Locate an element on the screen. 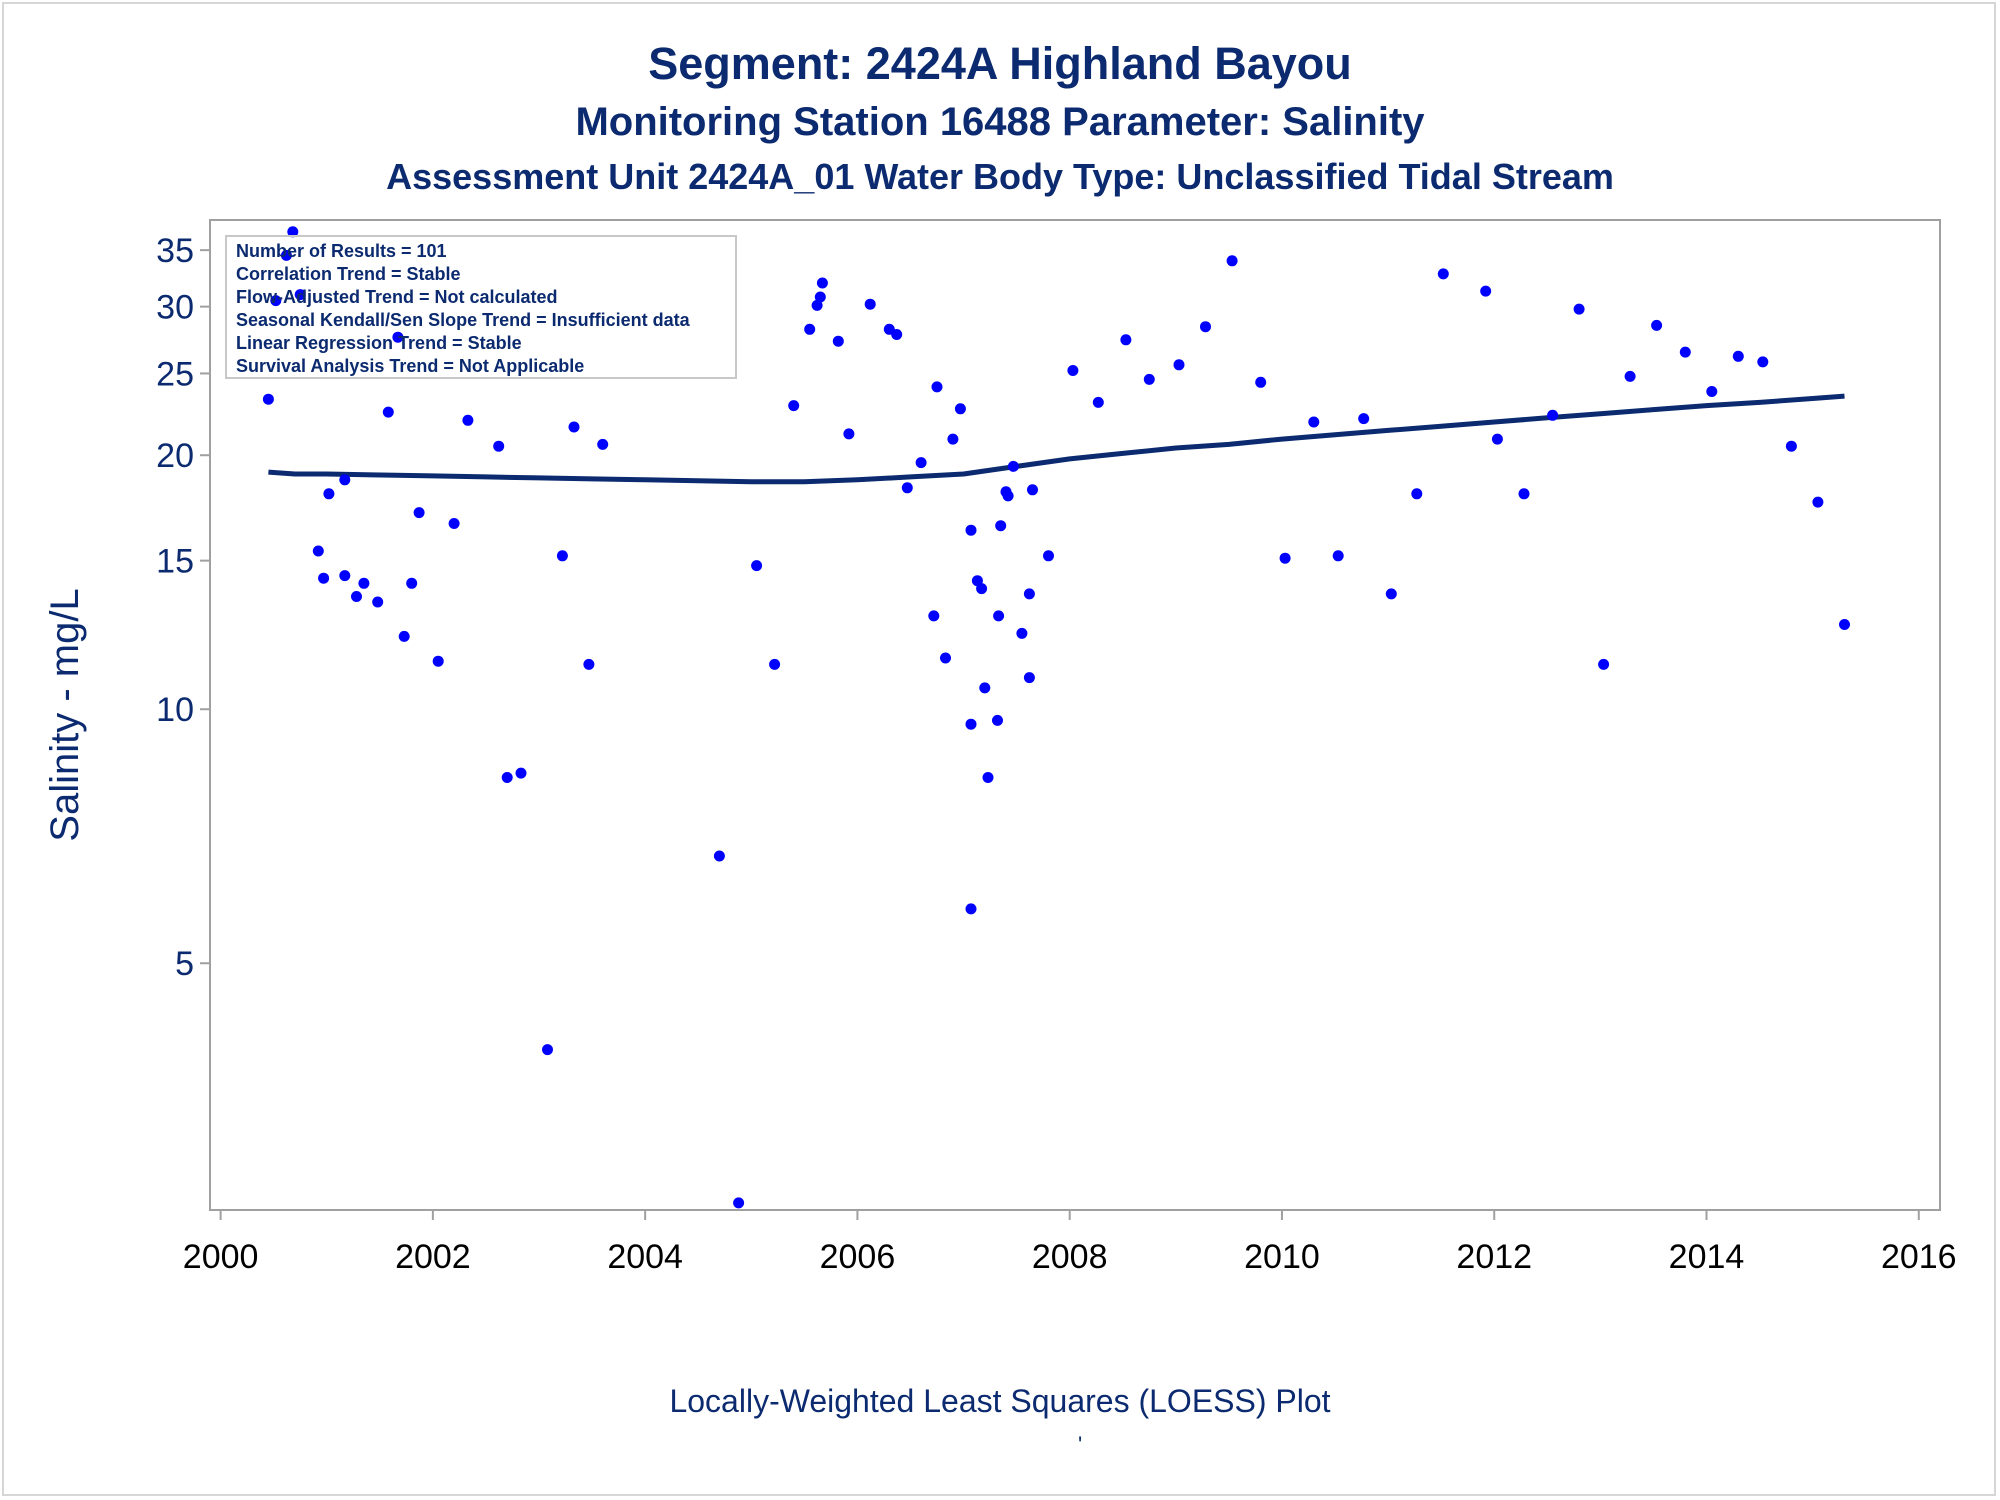 Image resolution: width=2000 pixels, height=1500 pixels. x-tick-label: 2004 is located at coordinates (645, 1257).